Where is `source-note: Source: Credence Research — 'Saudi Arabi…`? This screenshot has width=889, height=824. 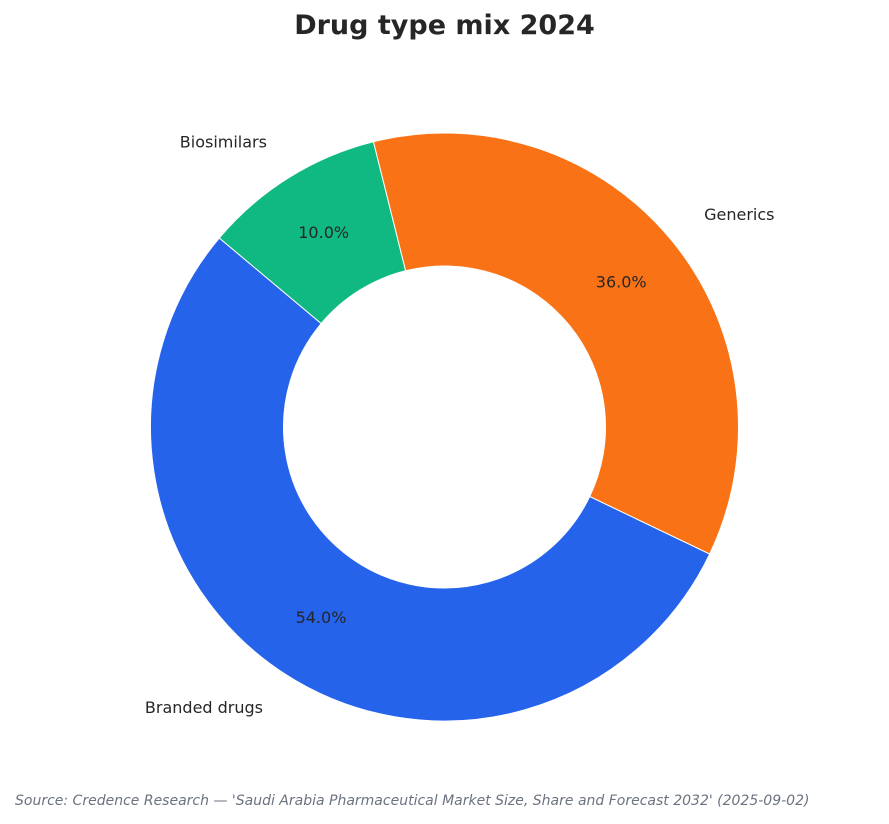 source-note: Source: Credence Research — 'Saudi Arabi… is located at coordinates (412, 801).